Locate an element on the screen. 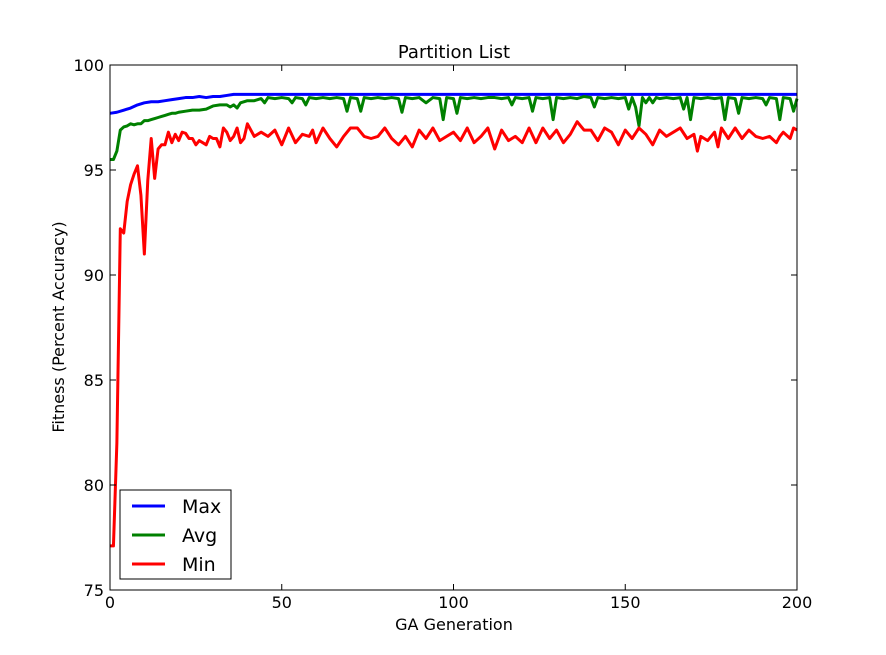  x-tick-label: 100 is located at coordinates (453, 602).